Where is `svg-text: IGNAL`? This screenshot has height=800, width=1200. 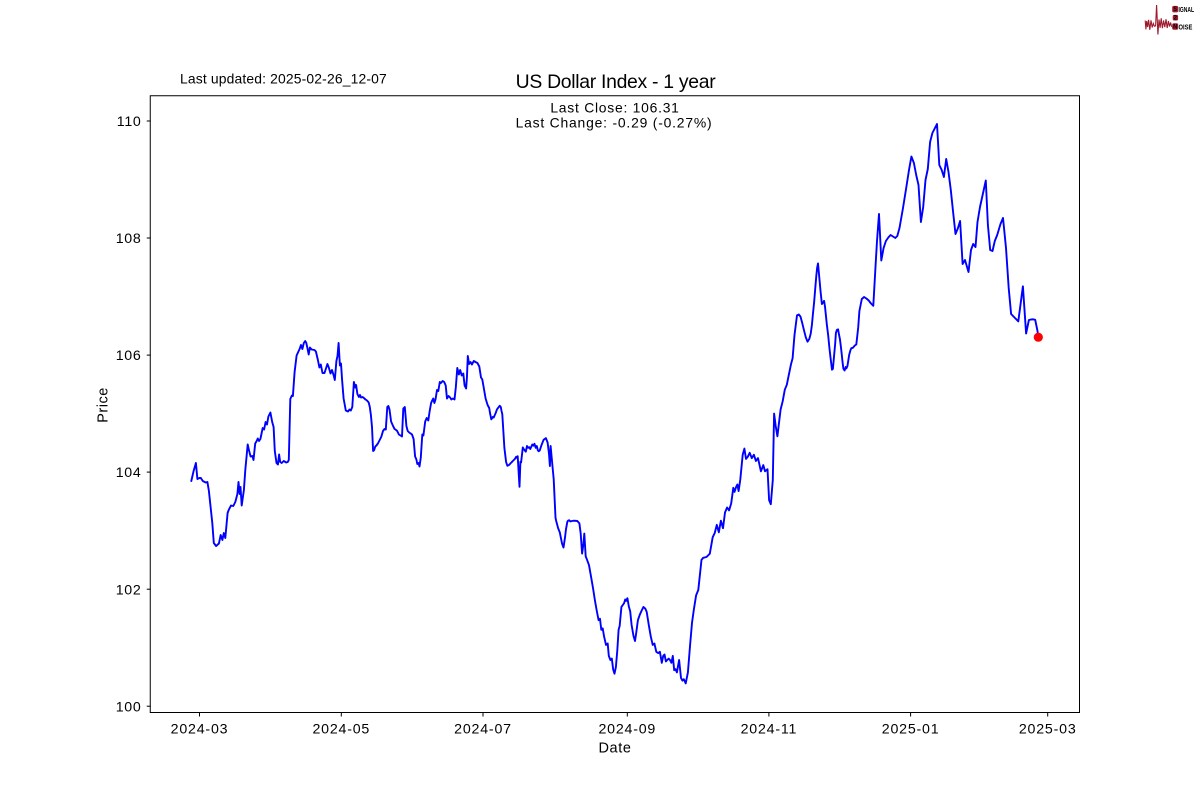
svg-text: IGNAL is located at coordinates (1187, 9).